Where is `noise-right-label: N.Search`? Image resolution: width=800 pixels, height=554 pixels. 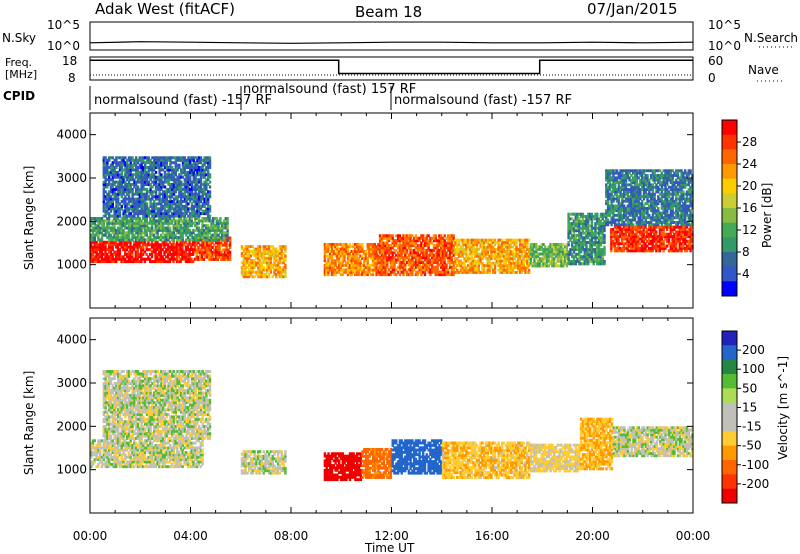
noise-right-label: N.Search is located at coordinates (771, 38).